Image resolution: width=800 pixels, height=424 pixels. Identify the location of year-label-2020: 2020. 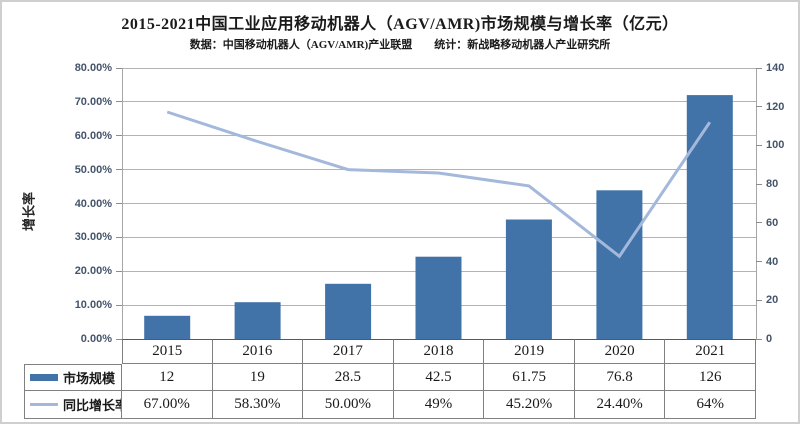
(620, 351).